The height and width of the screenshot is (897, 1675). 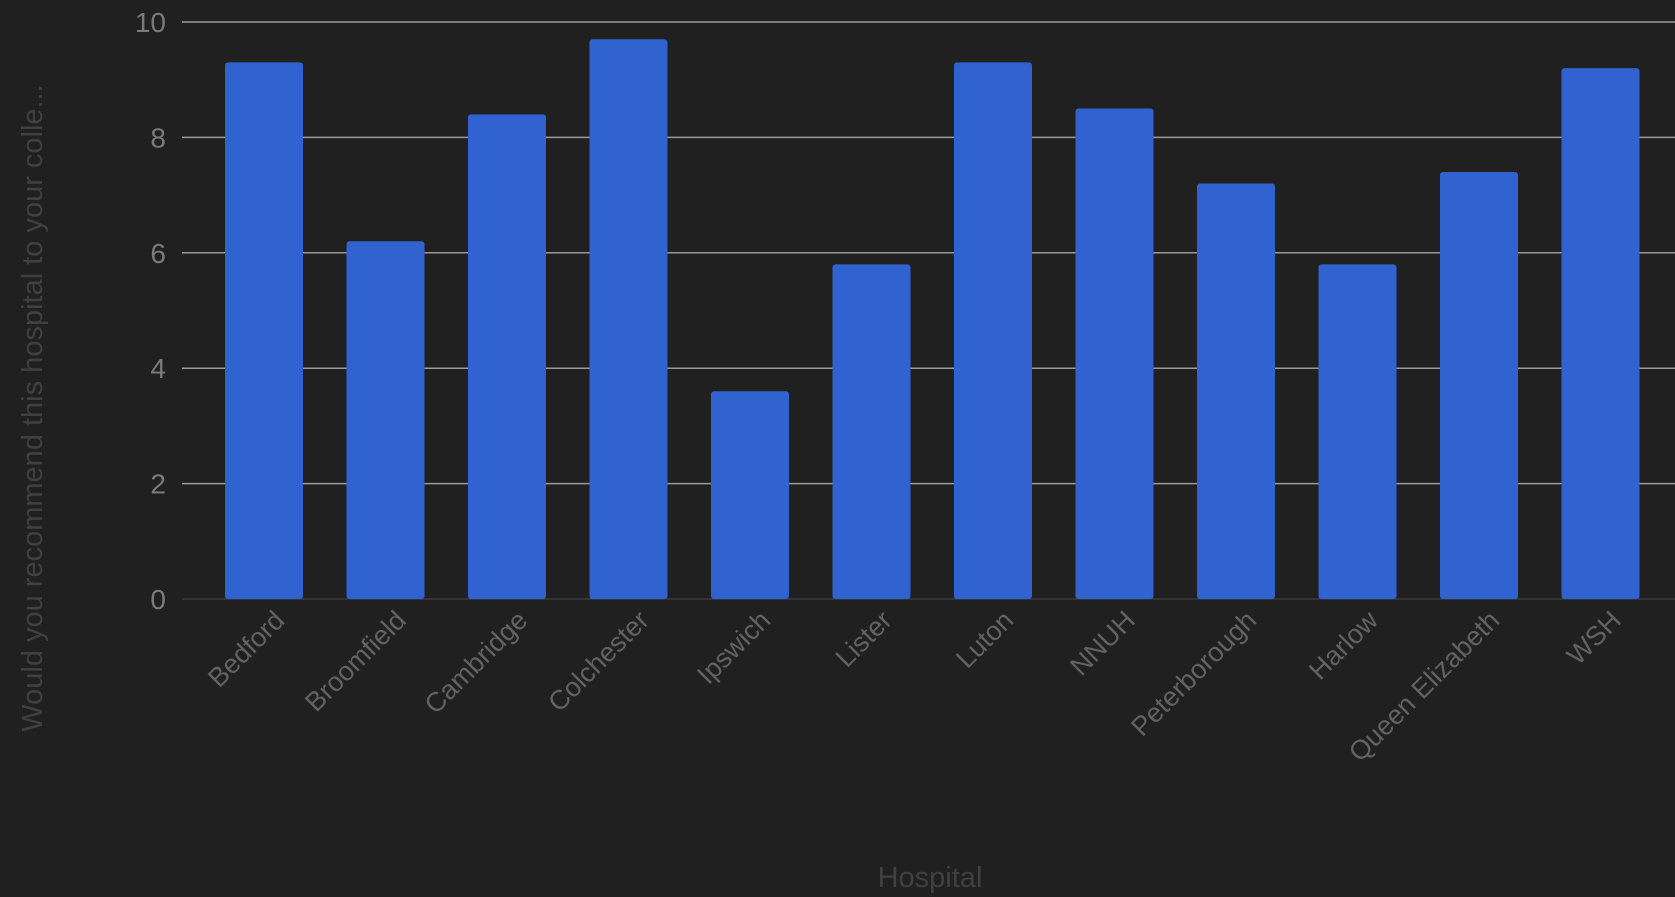 I want to click on x-axis-title: Hospital, so click(x=930, y=878).